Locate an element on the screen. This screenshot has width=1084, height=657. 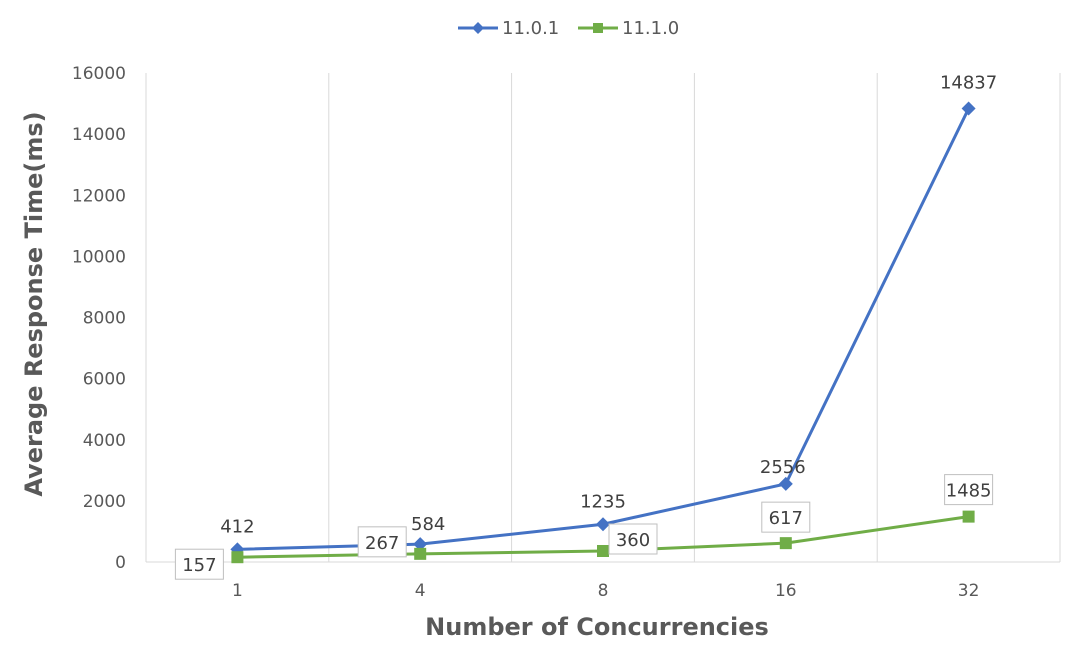
data-label: 617 is located at coordinates (786, 518).